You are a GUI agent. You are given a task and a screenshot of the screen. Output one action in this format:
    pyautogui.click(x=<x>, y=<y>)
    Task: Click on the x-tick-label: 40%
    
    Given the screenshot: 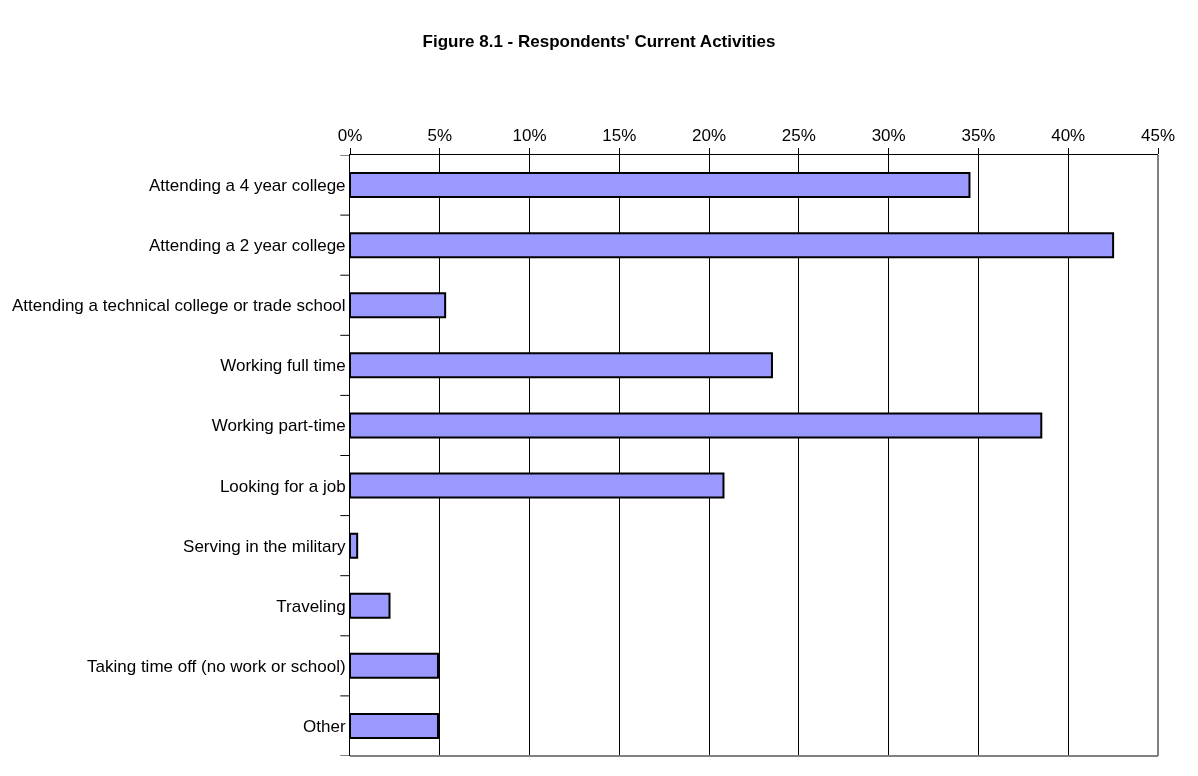 What is the action you would take?
    pyautogui.click(x=1068, y=136)
    